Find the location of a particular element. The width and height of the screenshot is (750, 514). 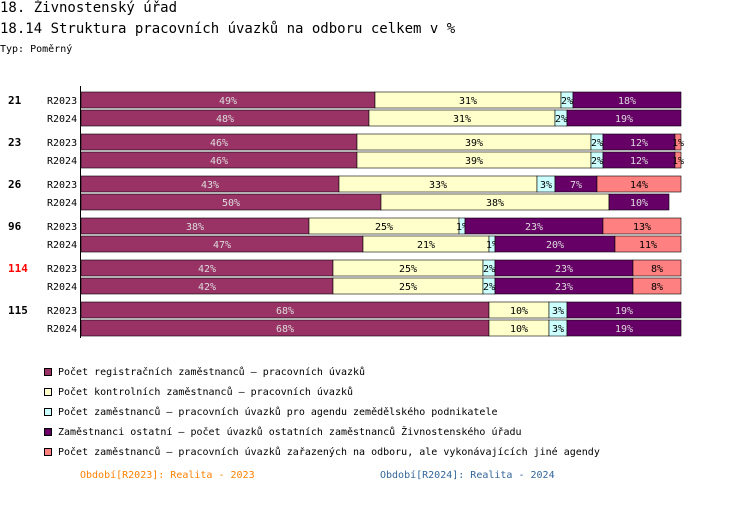

data-label-kontrolni: 33% is located at coordinates (438, 185).